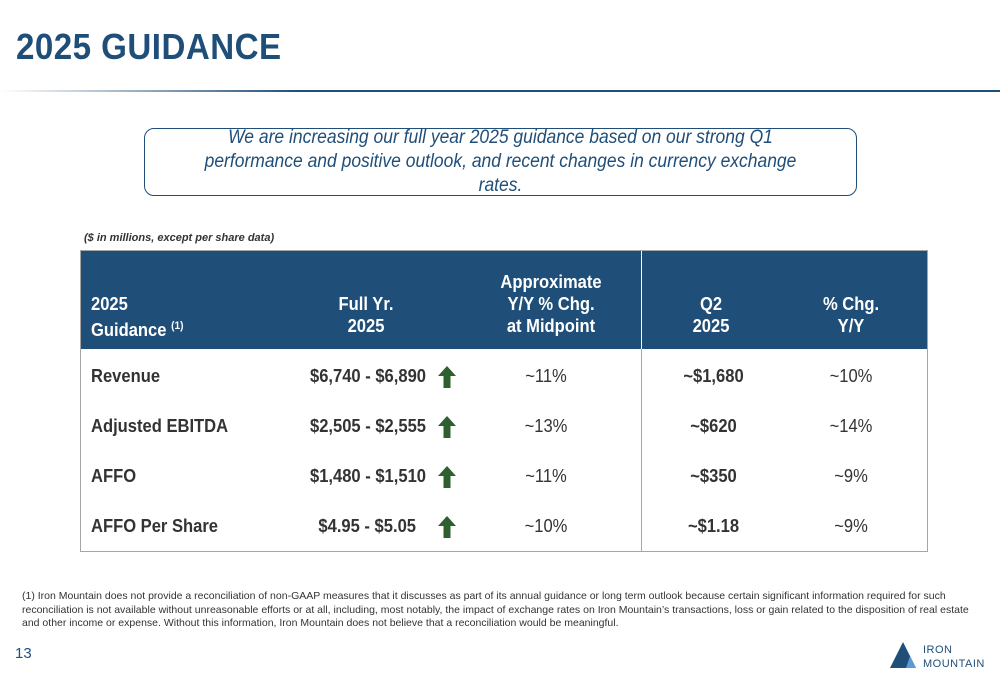  I want to click on row-label: AFFO Per Share, so click(155, 526).